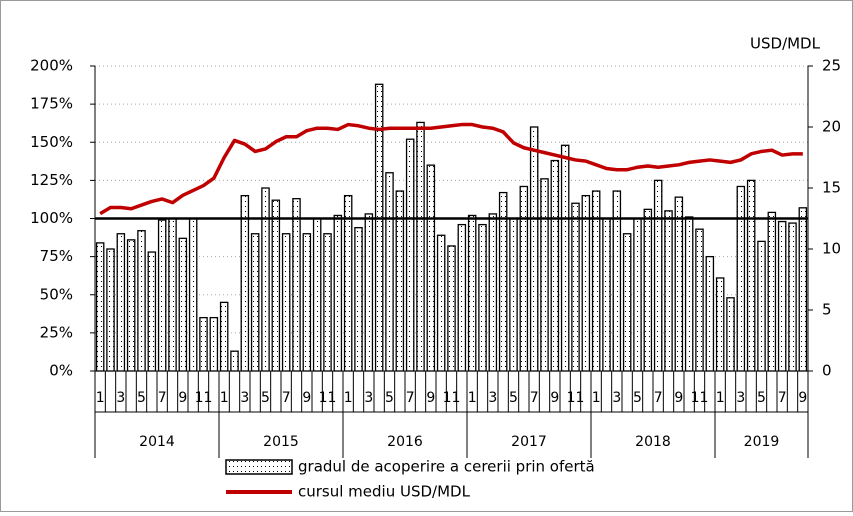  What do you see at coordinates (61, 371) in the screenshot?
I see `y-tick-label: 0%` at bounding box center [61, 371].